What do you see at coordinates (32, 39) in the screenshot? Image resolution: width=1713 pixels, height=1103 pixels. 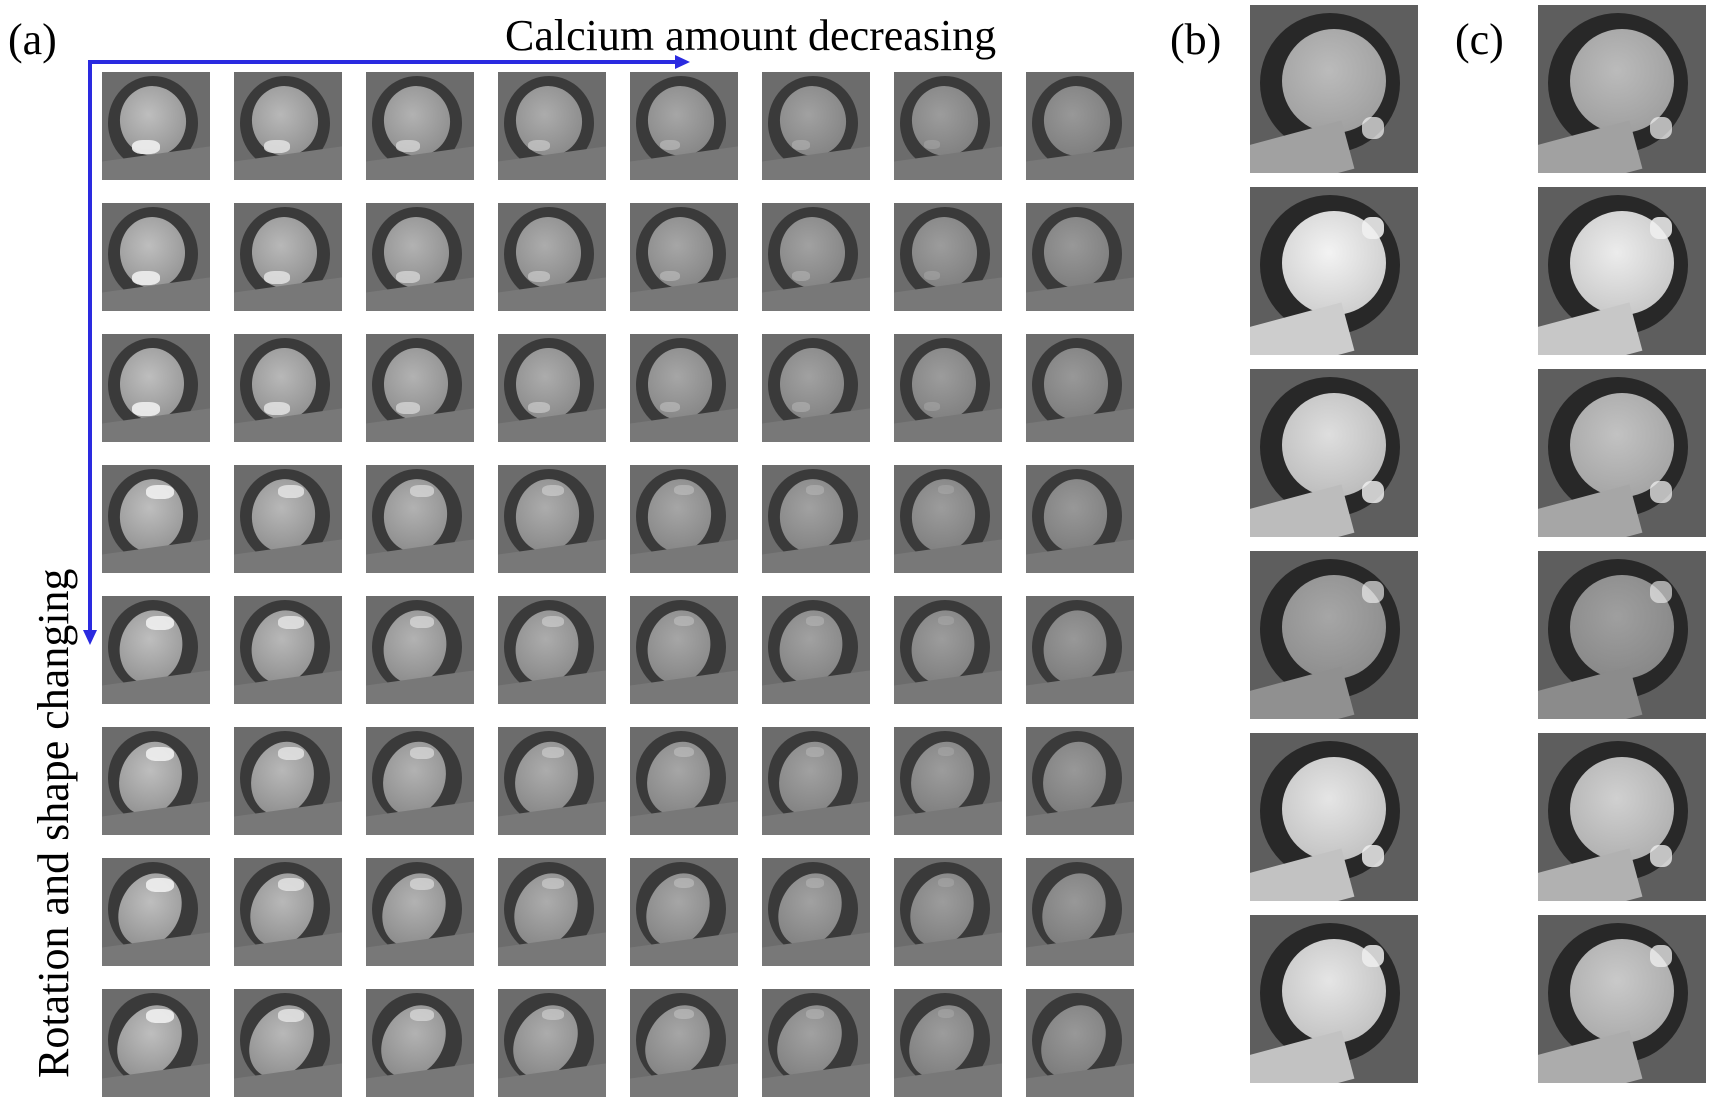 I see `panel-label-a: (a)` at bounding box center [32, 39].